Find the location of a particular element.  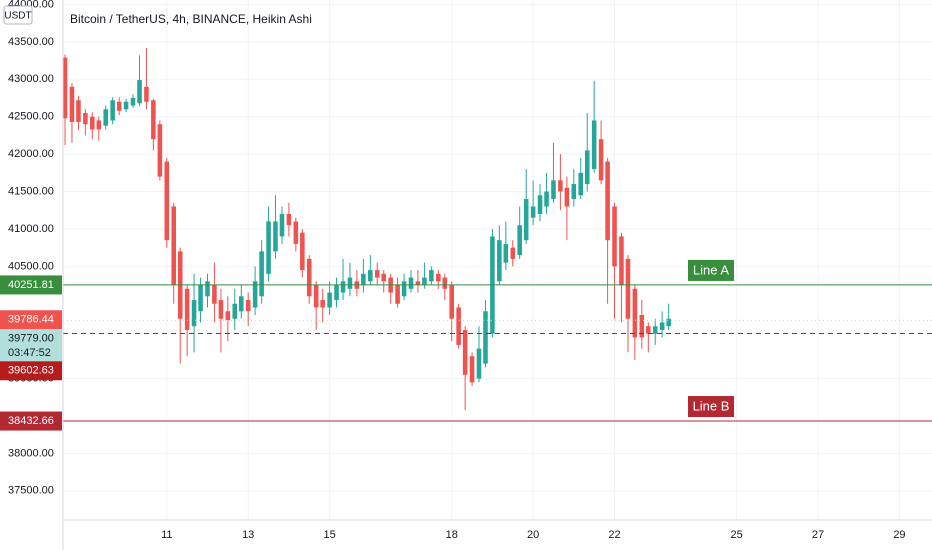

x-tick-label: 13 is located at coordinates (248, 535).